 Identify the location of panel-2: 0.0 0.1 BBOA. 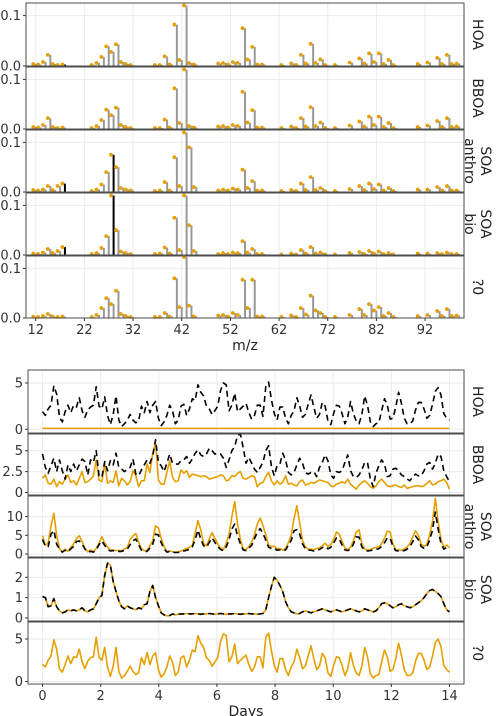
(242, 102).